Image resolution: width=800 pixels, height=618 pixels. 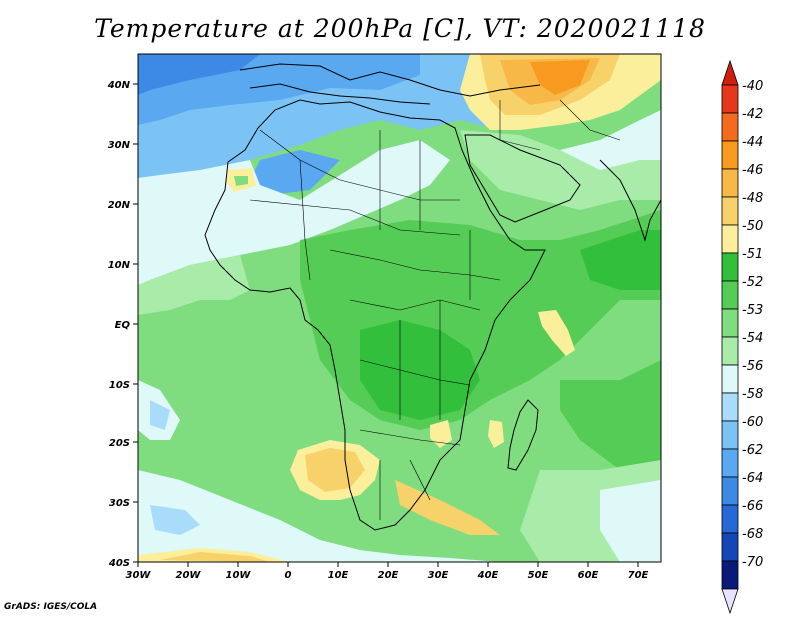 I want to click on colorbar-label: -70, so click(x=752, y=562).